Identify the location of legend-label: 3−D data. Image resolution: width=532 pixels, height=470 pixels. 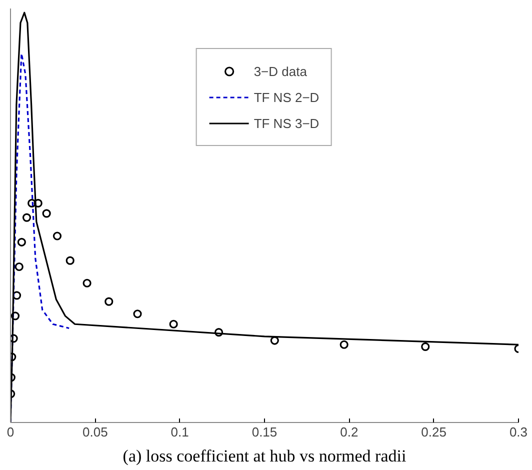
(280, 71).